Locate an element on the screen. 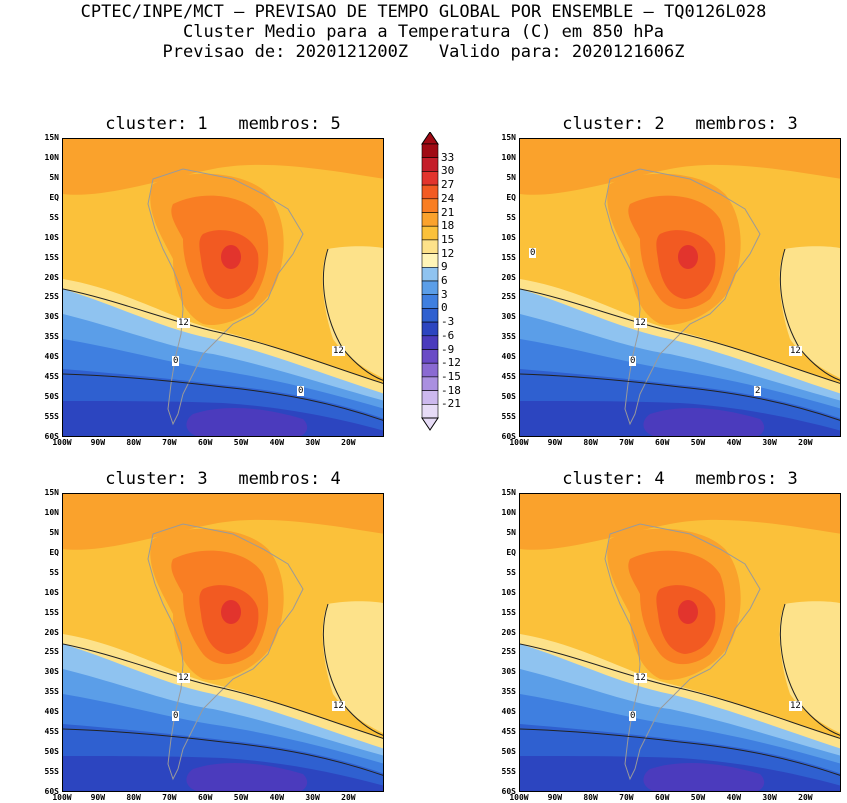 Image resolution: width=847 pixels, height=803 pixels. lon-tick-label: 70W is located at coordinates (169, 797).